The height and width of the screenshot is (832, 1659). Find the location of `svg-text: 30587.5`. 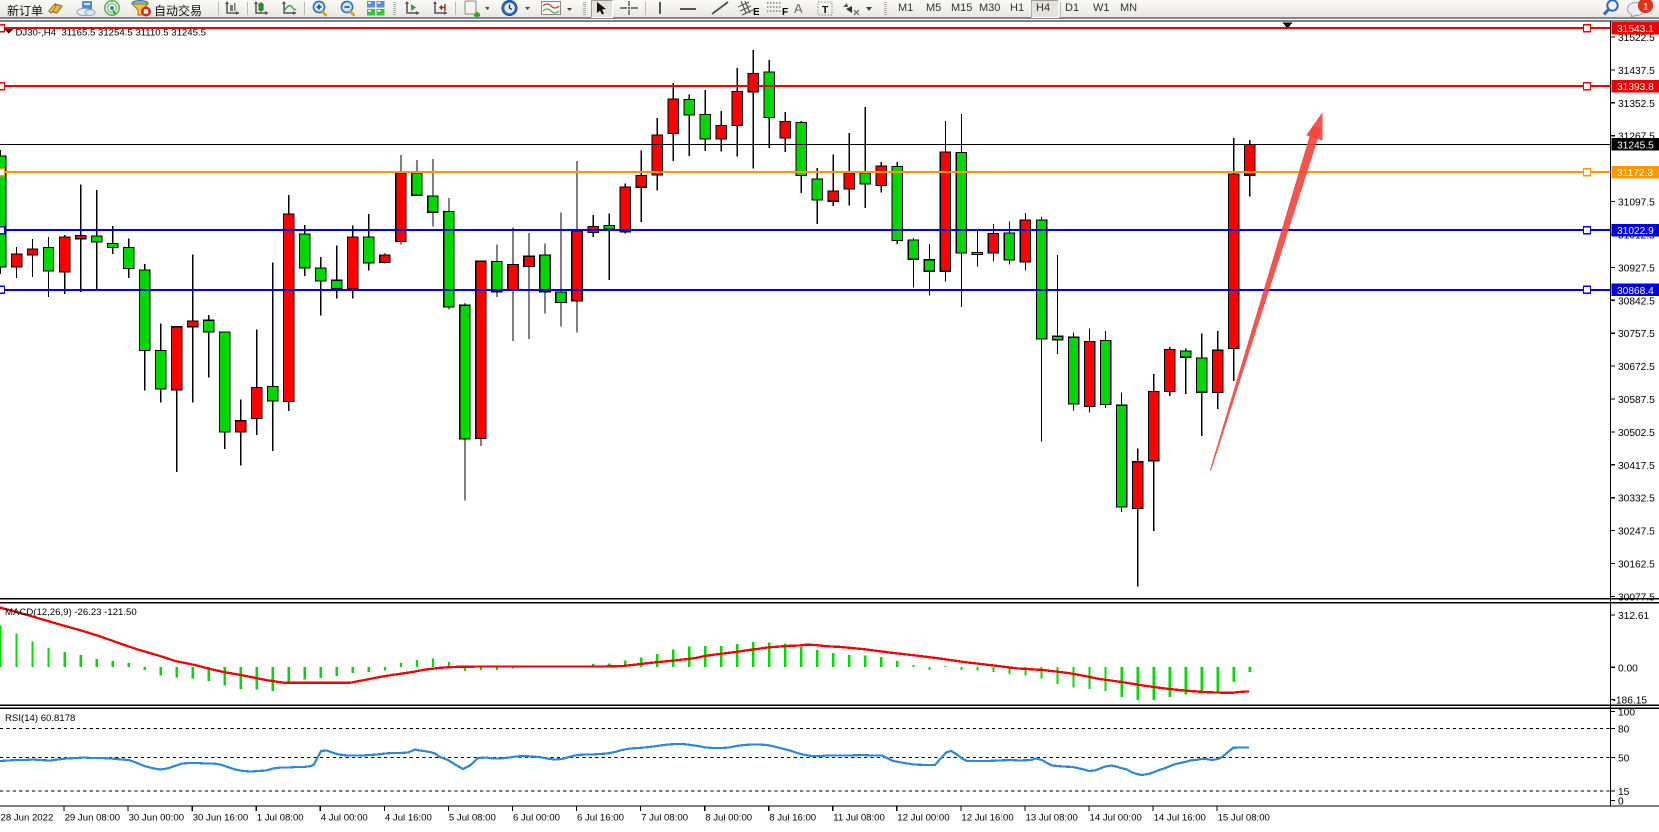

svg-text: 30587.5 is located at coordinates (1636, 400).